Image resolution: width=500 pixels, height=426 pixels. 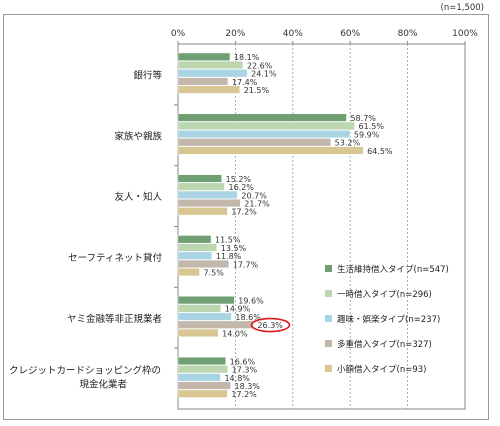 I want to click on data-label: 14.0%, so click(x=235, y=333).